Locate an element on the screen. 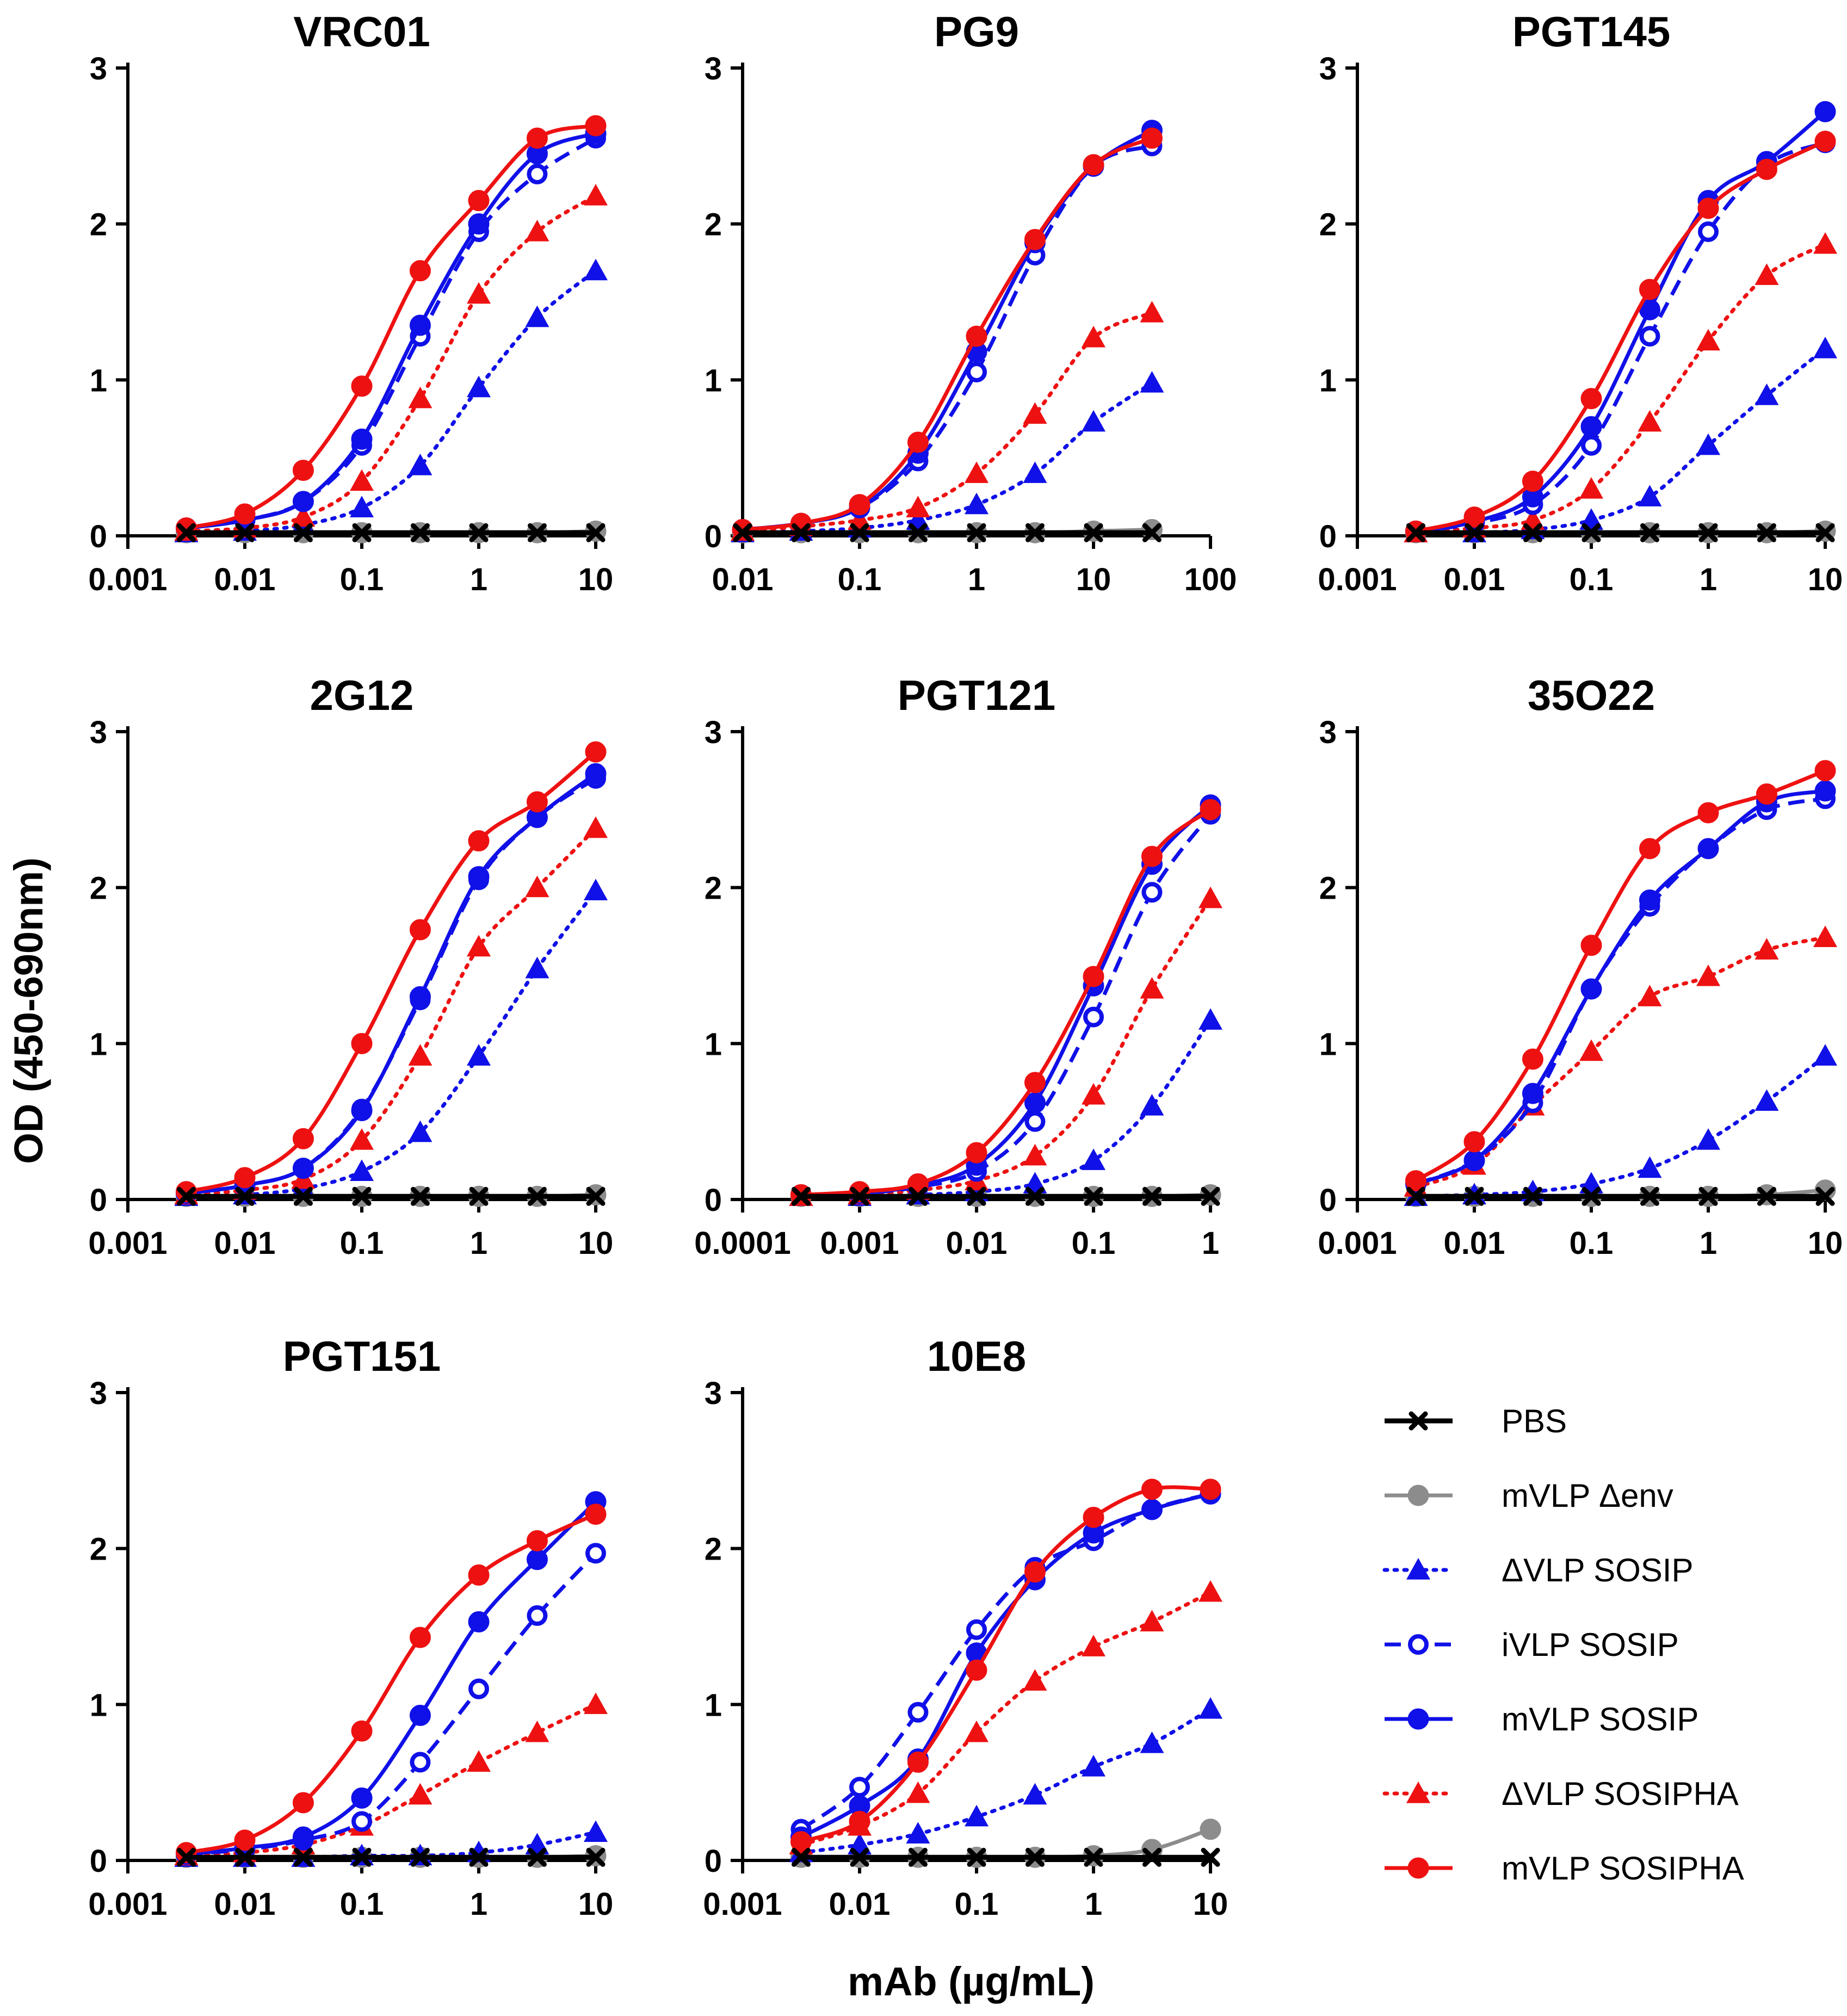 The width and height of the screenshot is (1847, 2016). legend-label: ΔVLP SOSIPHA is located at coordinates (1620, 1794).